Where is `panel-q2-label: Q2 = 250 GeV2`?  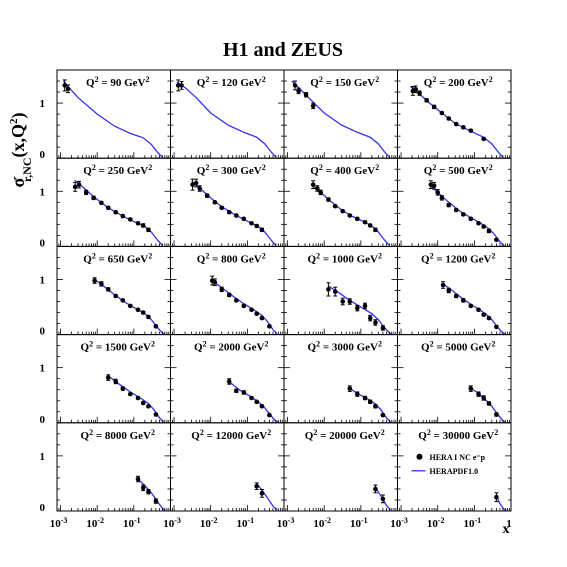 panel-q2-label: Q2 = 250 GeV2 is located at coordinates (117, 170).